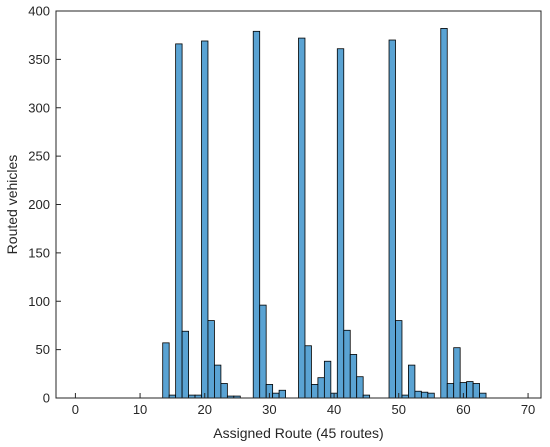  I want to click on y-tick-label: 0, so click(46, 398).